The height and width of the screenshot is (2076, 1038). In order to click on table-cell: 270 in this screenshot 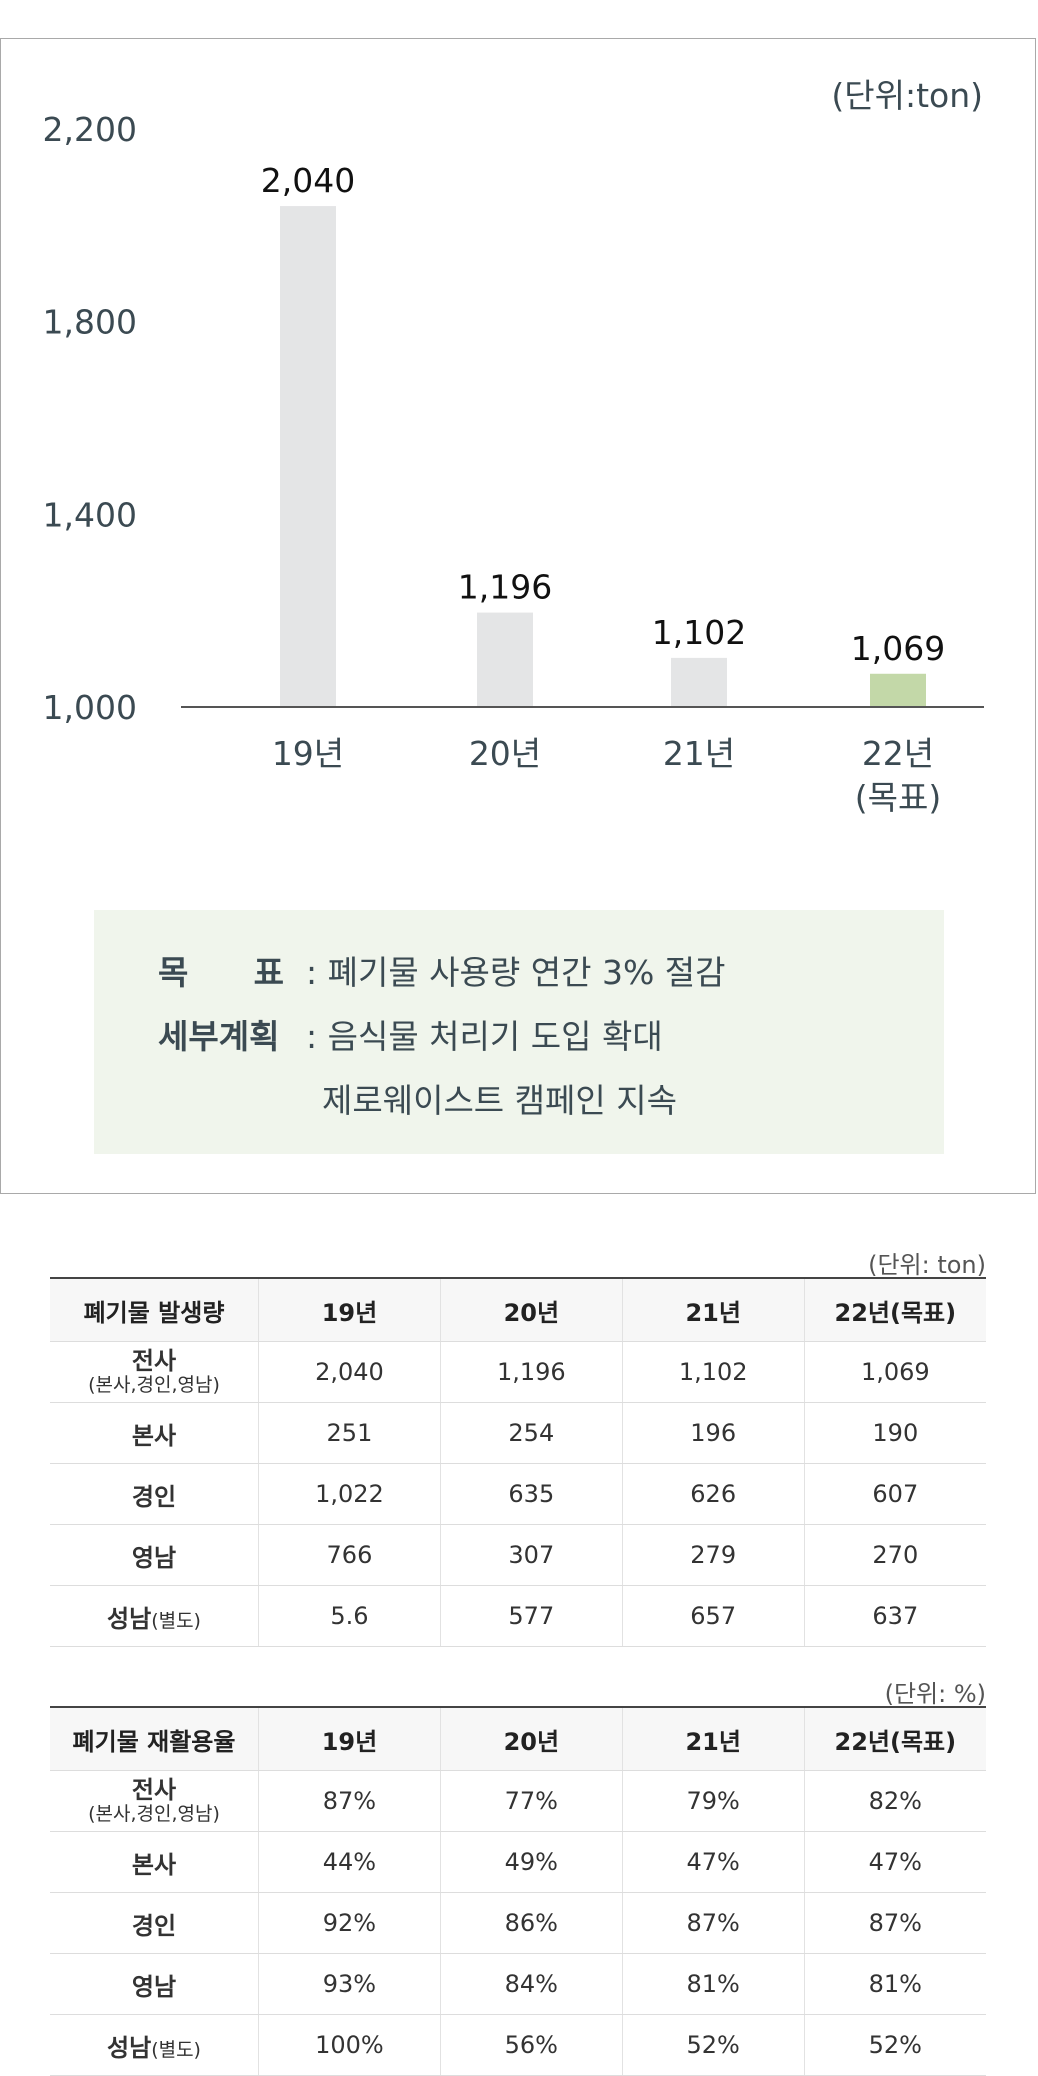, I will do `click(894, 1555)`.